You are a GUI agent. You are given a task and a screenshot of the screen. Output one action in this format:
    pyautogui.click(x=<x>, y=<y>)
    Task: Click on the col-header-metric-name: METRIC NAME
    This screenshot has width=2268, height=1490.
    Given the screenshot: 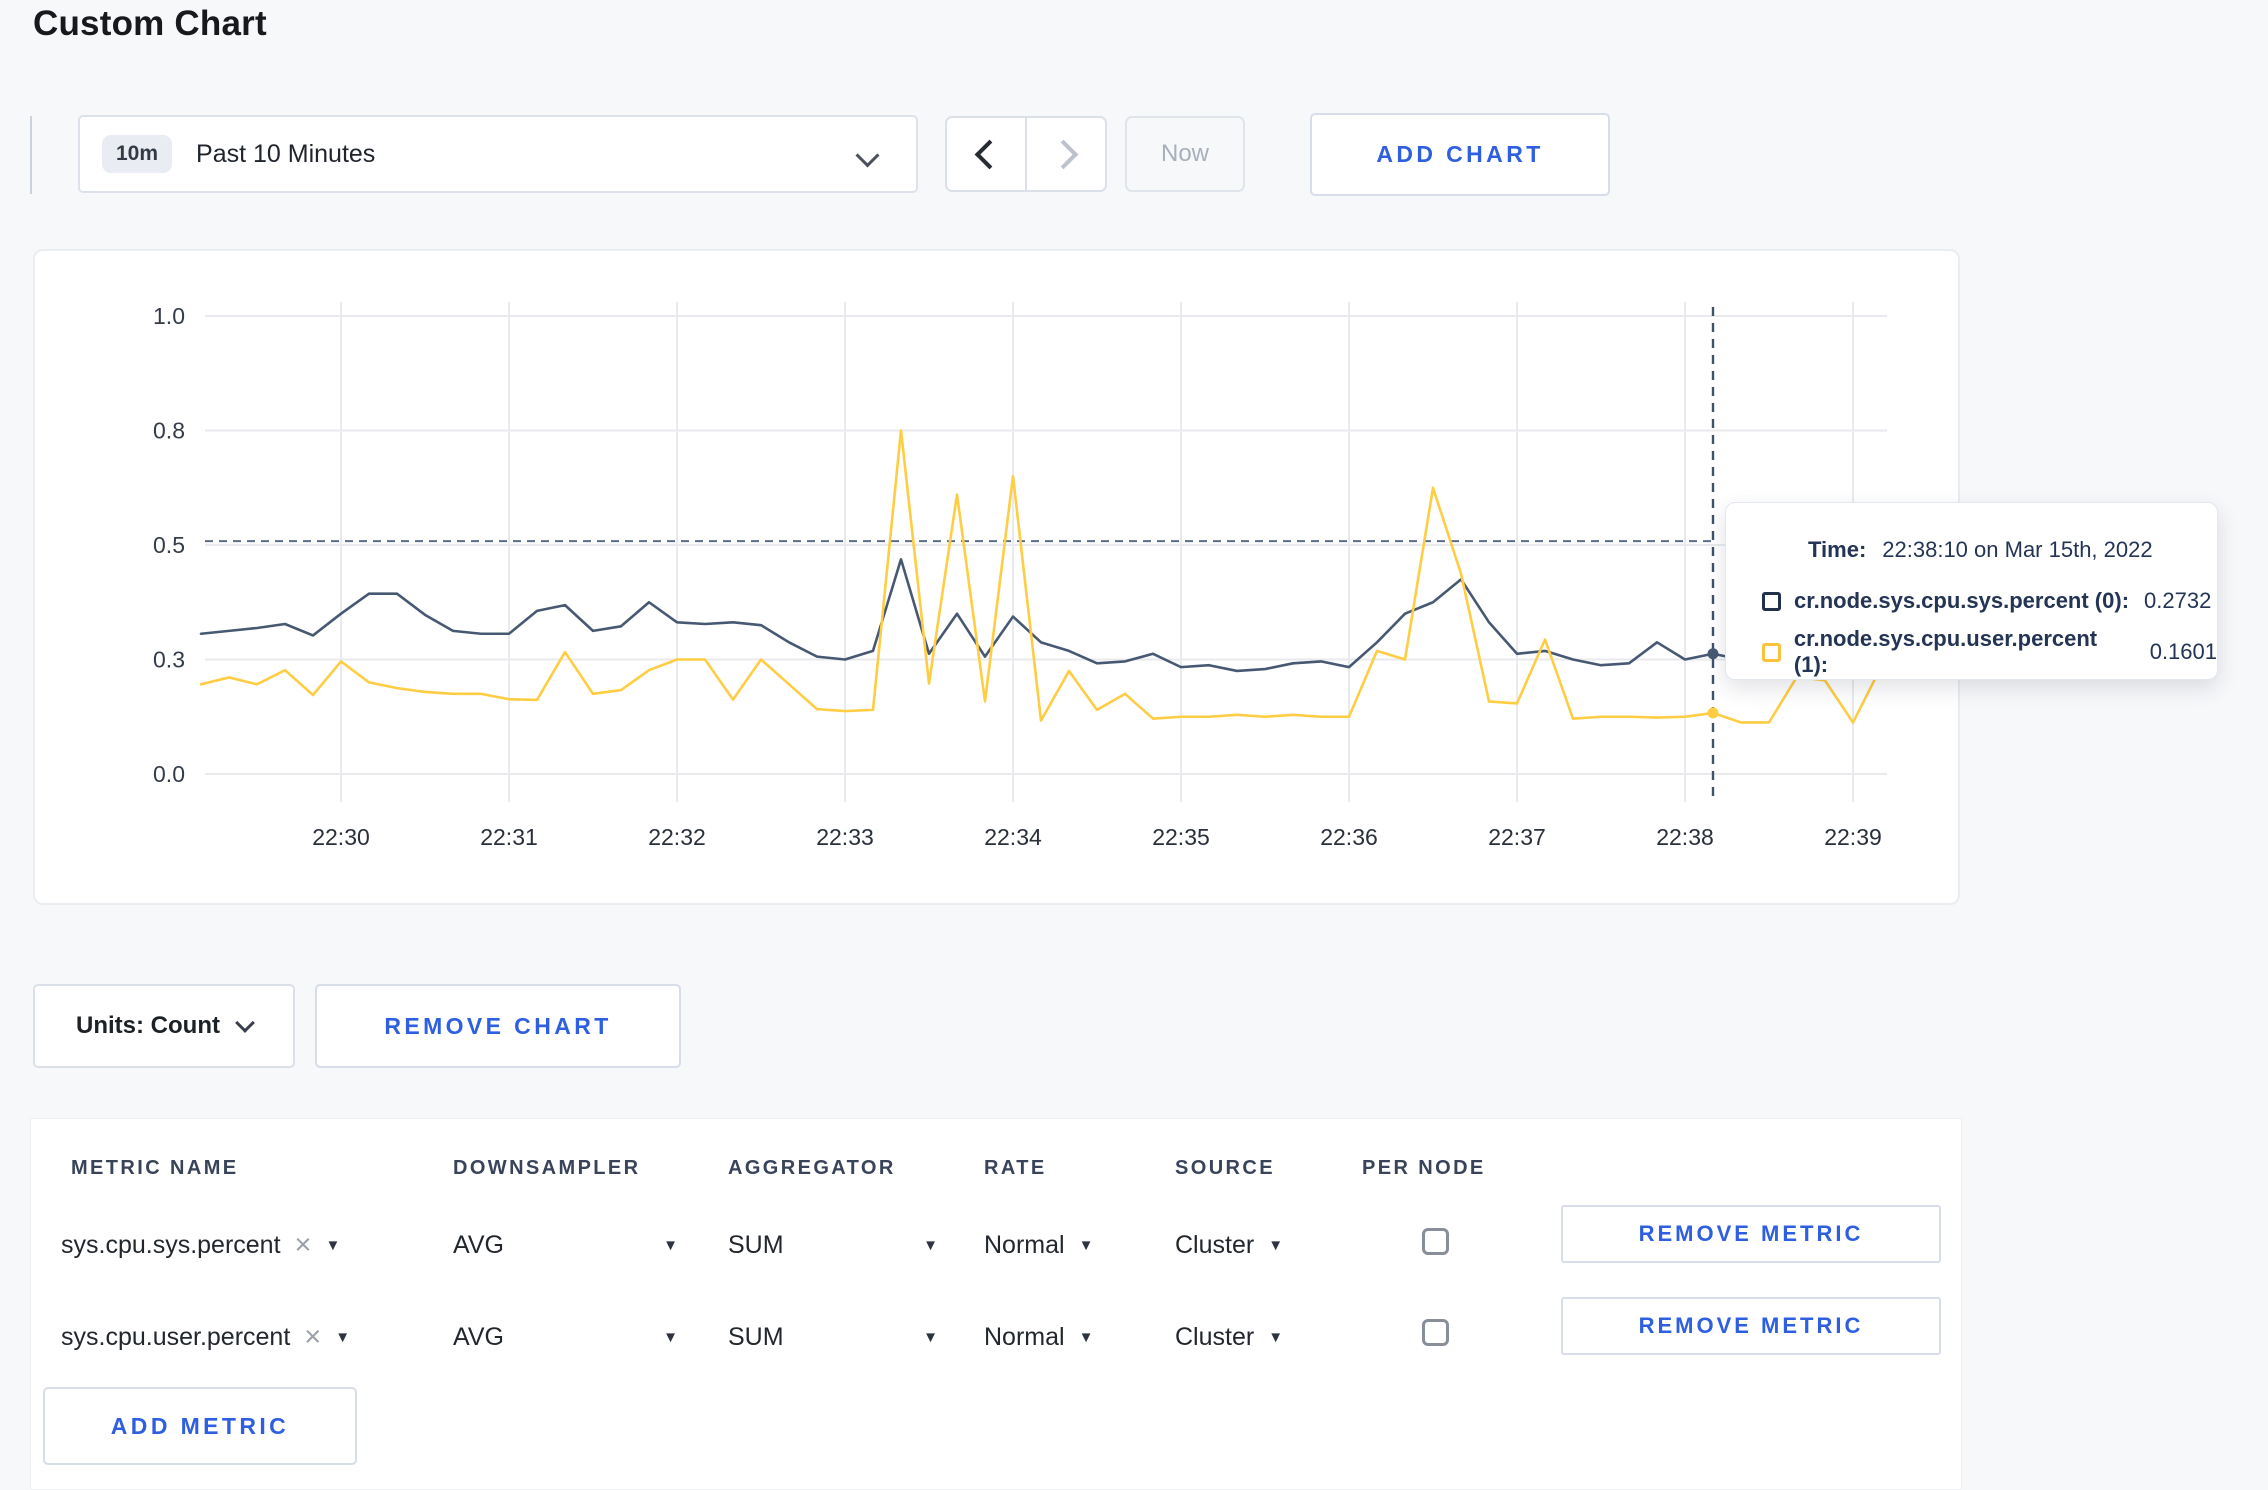 What is the action you would take?
    pyautogui.click(x=155, y=1168)
    